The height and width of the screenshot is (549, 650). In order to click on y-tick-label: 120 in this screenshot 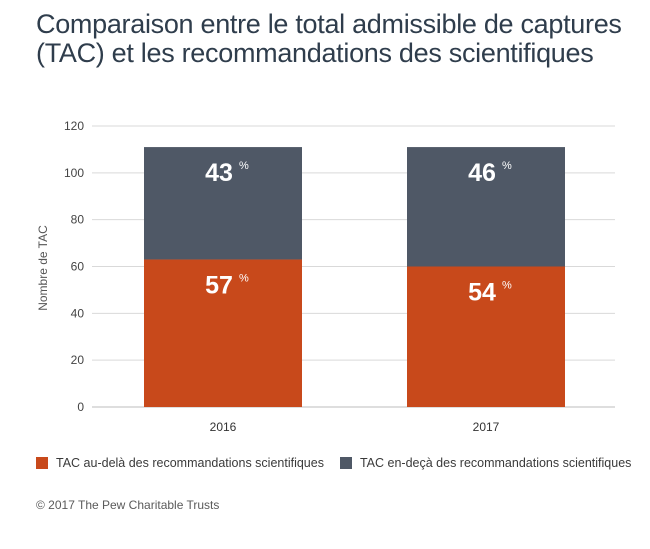, I will do `click(74, 126)`.